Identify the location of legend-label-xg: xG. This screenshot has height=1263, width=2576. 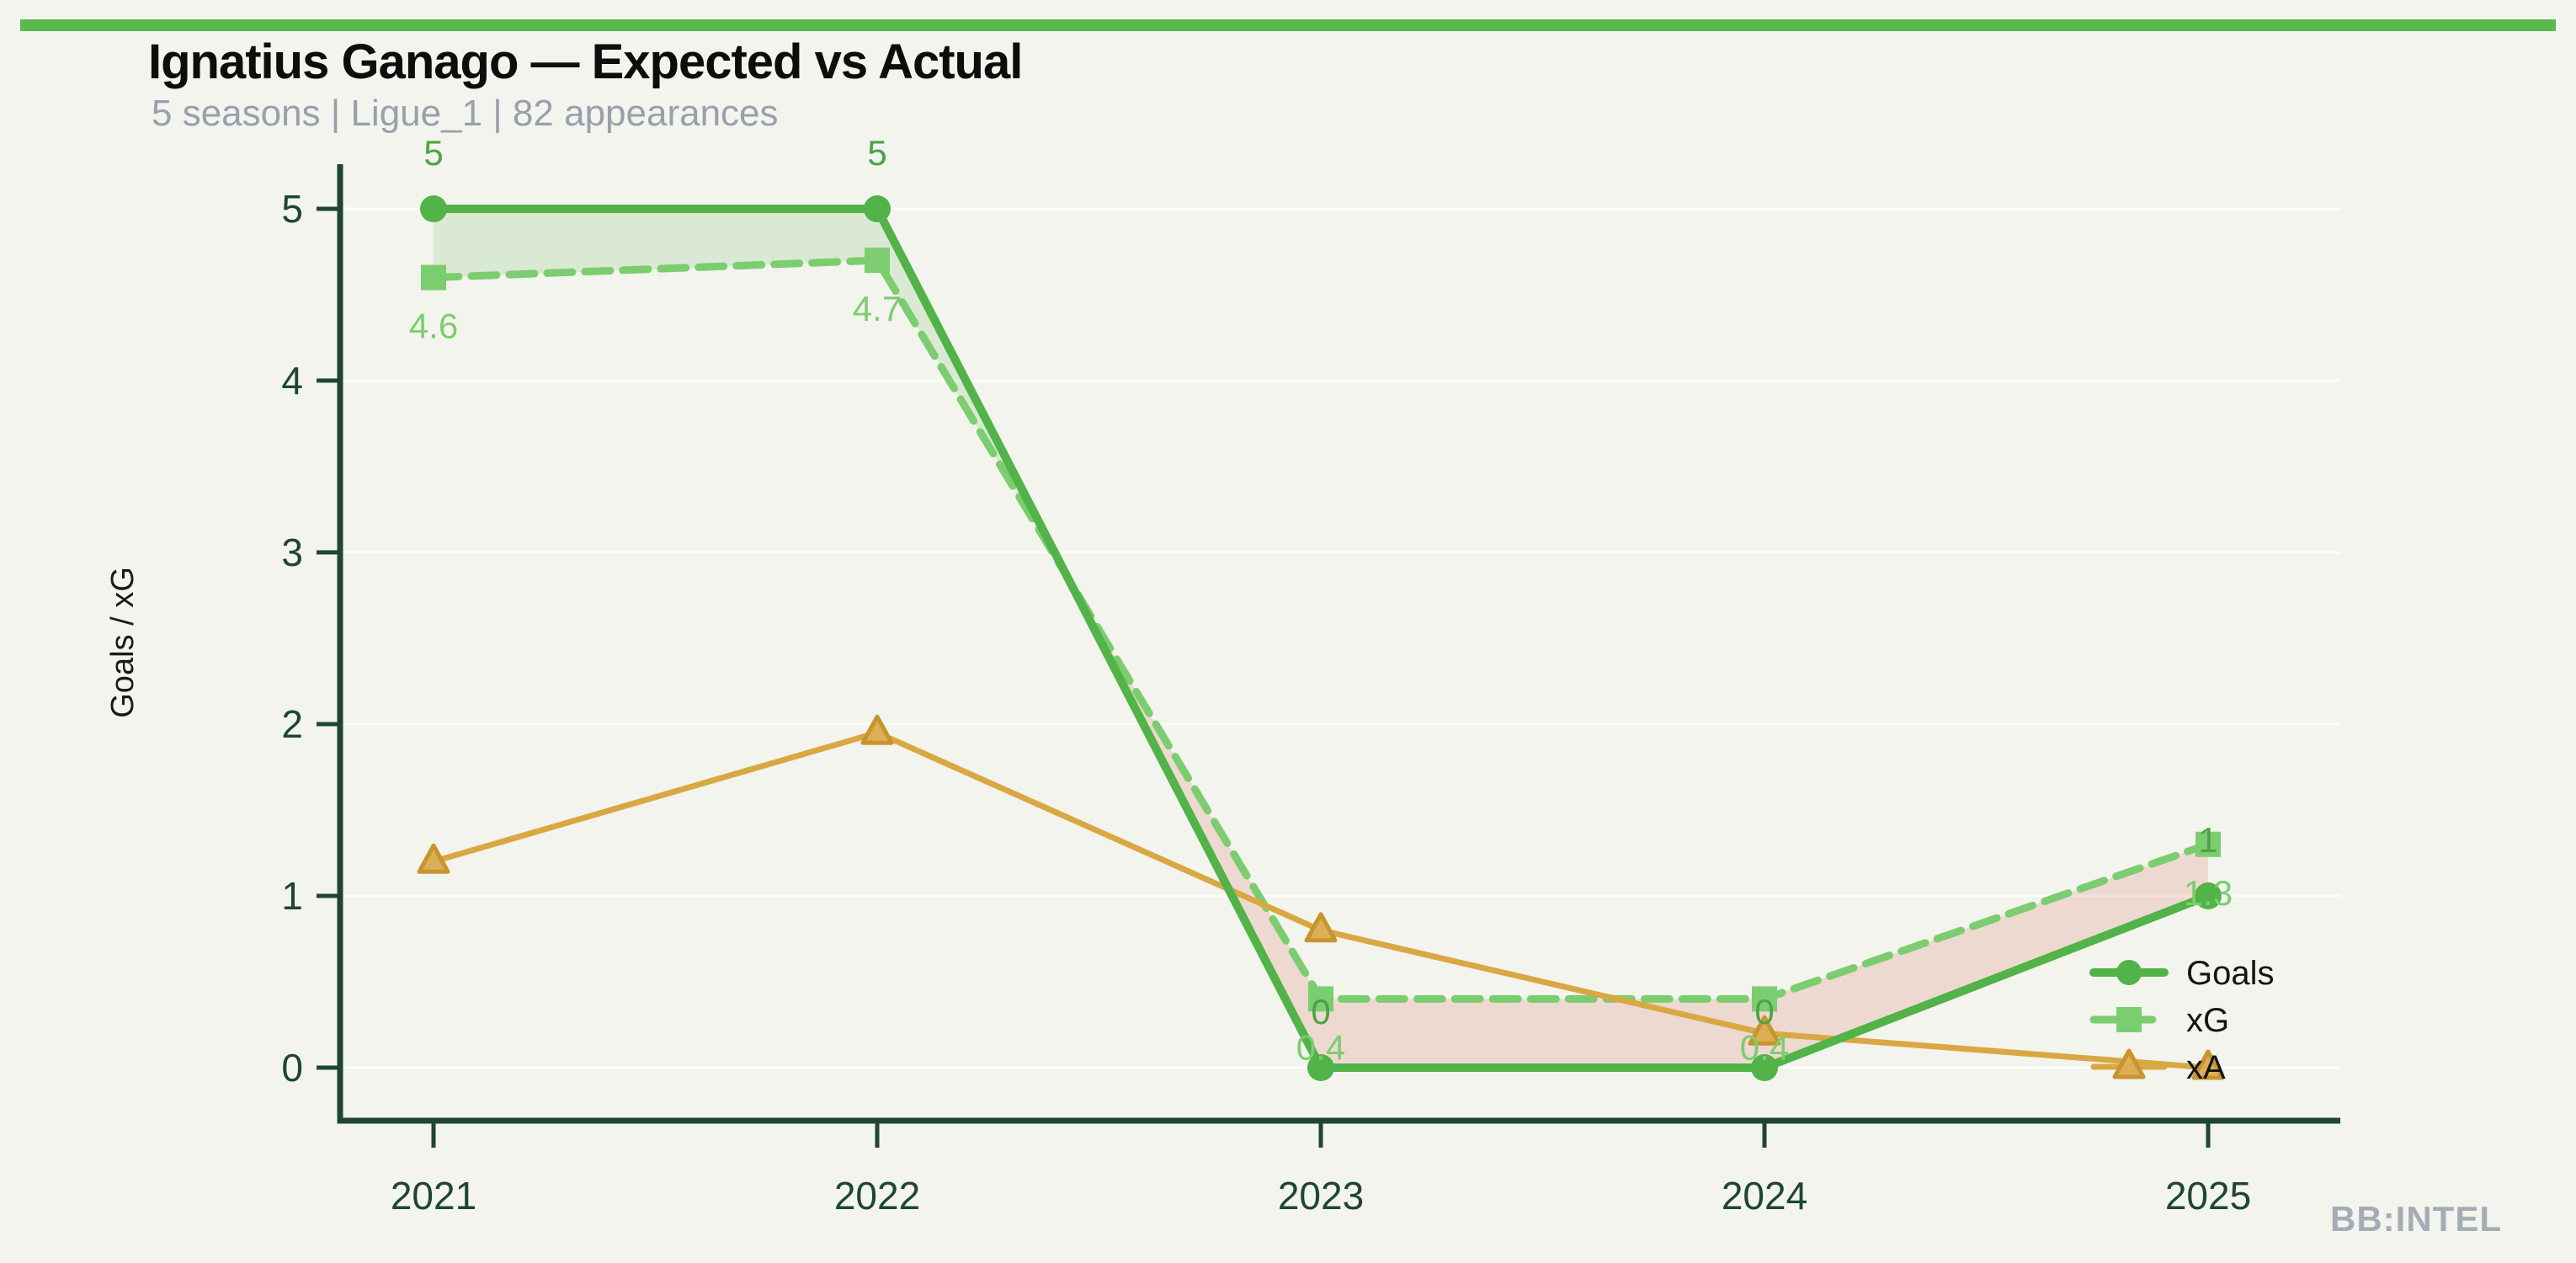
(2208, 1020).